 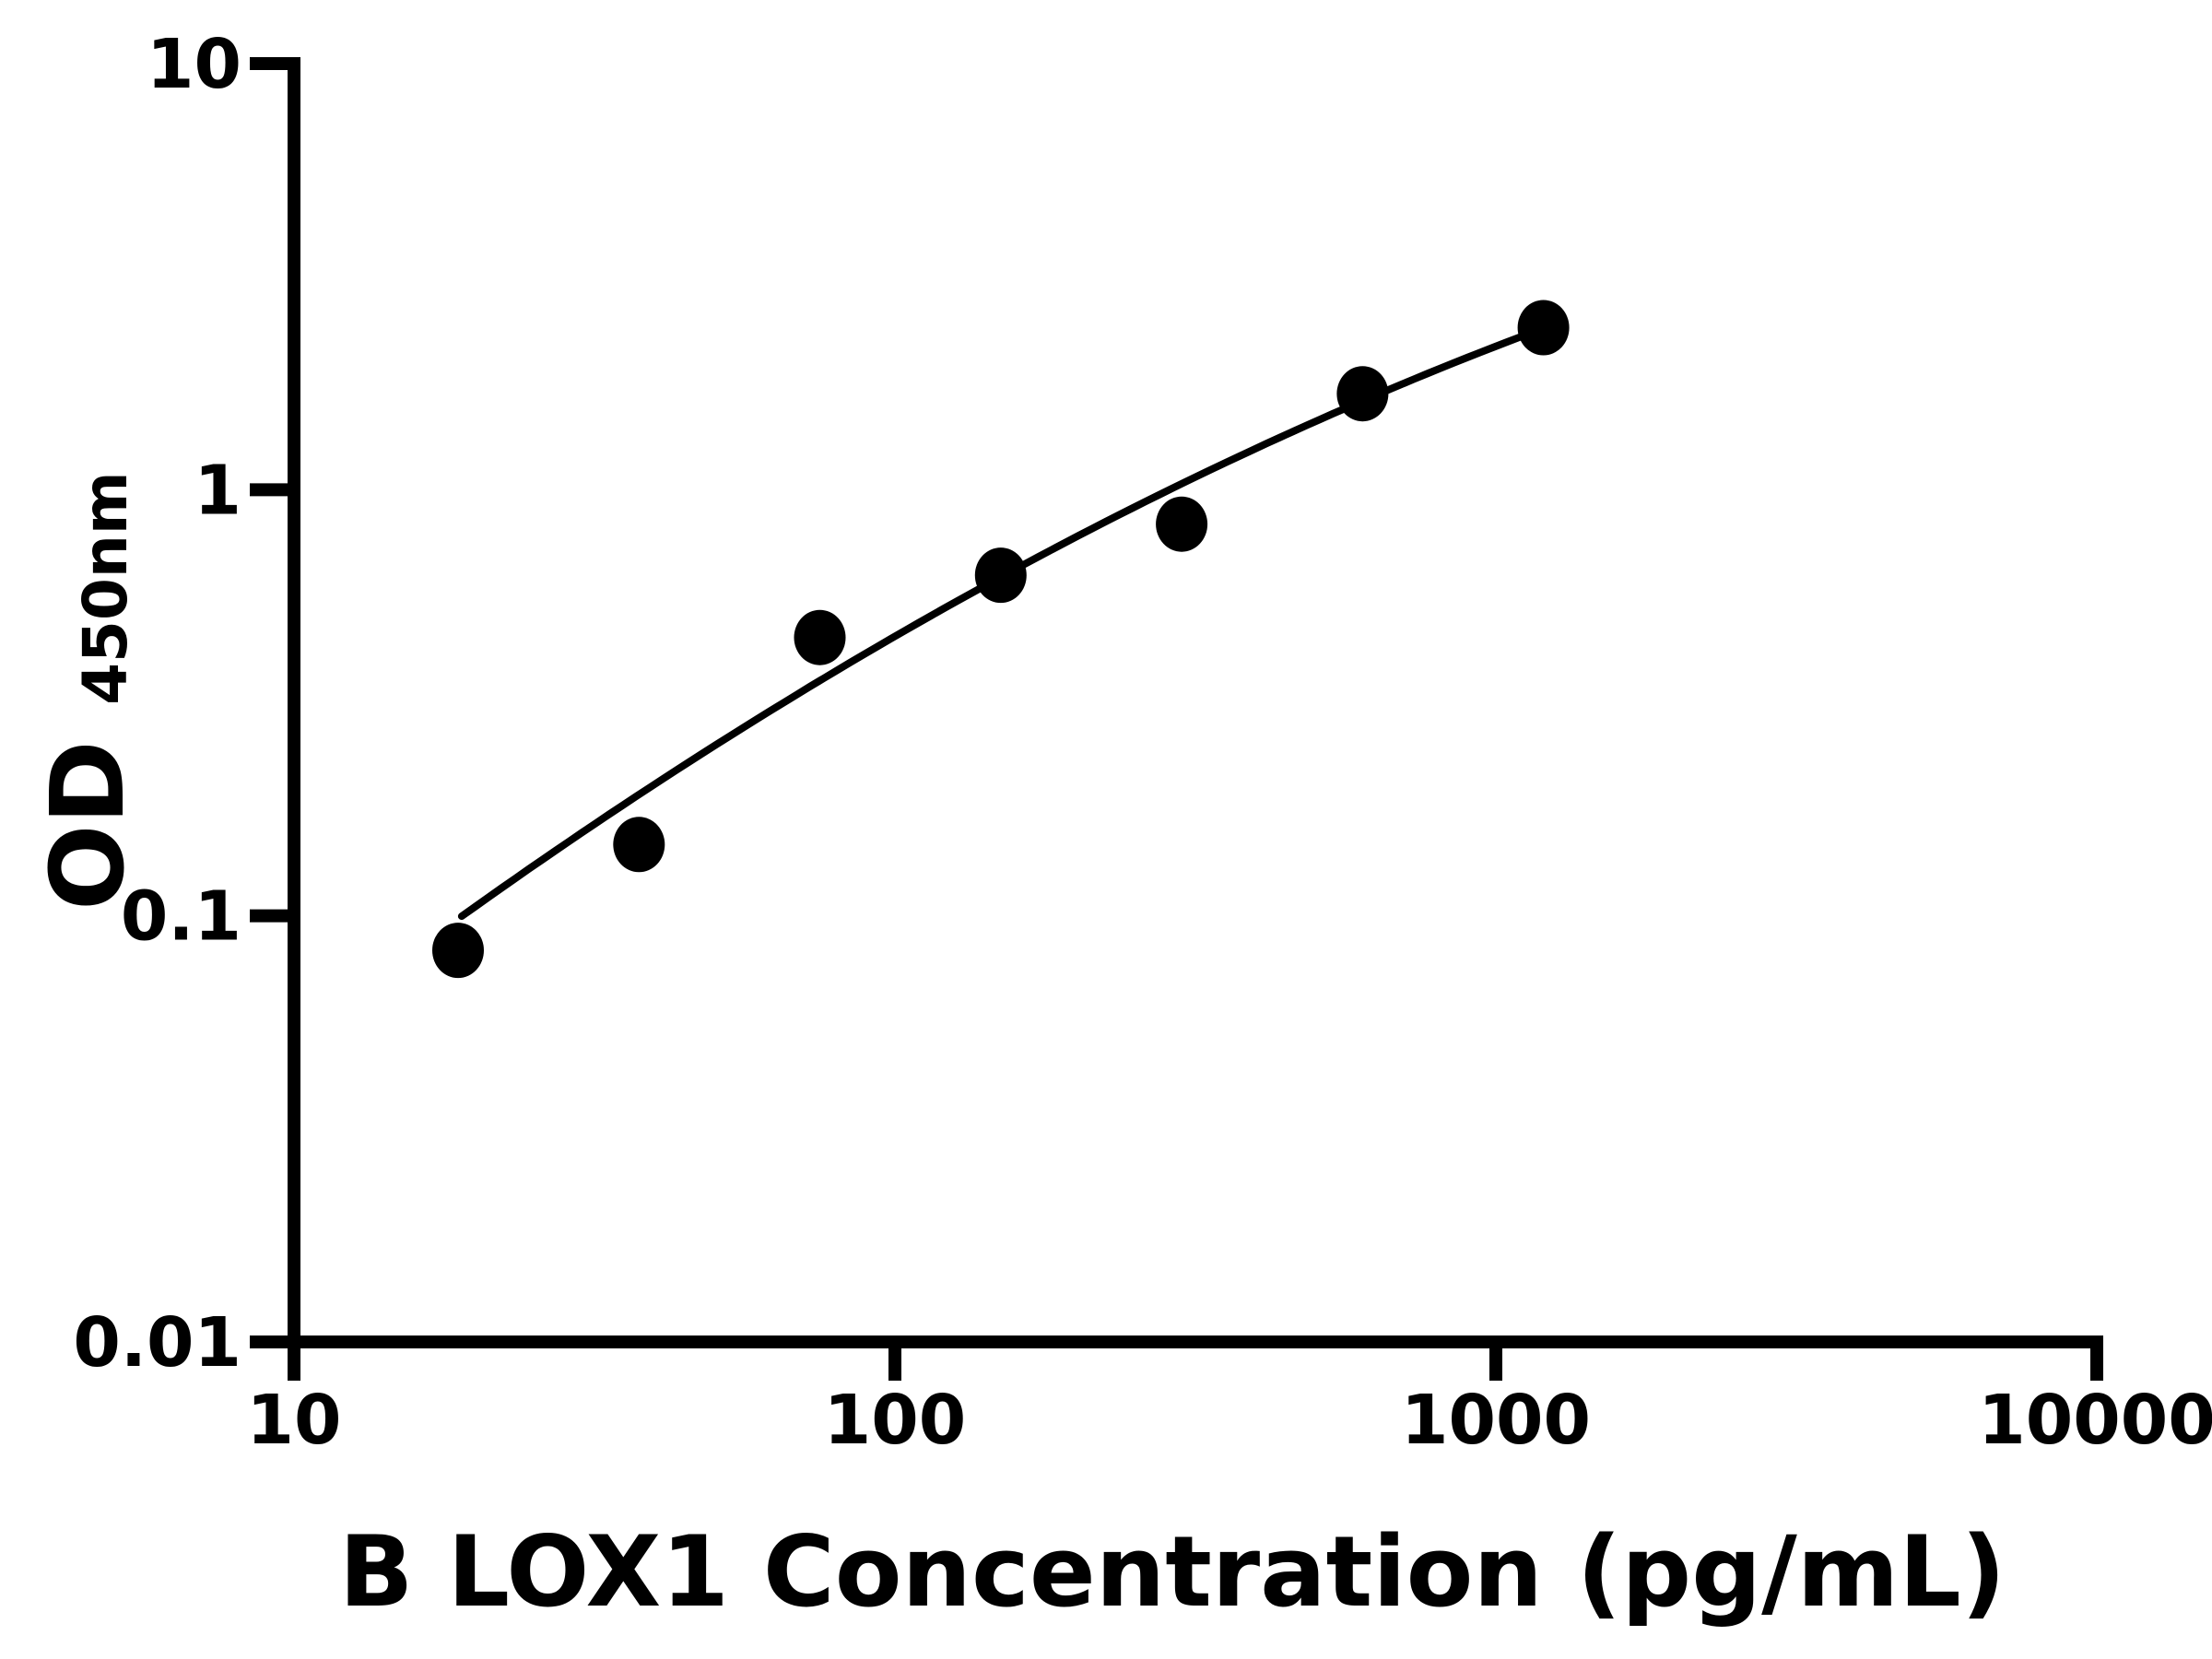 I want to click on y-axis-title: OD 450nm, so click(x=88, y=691).